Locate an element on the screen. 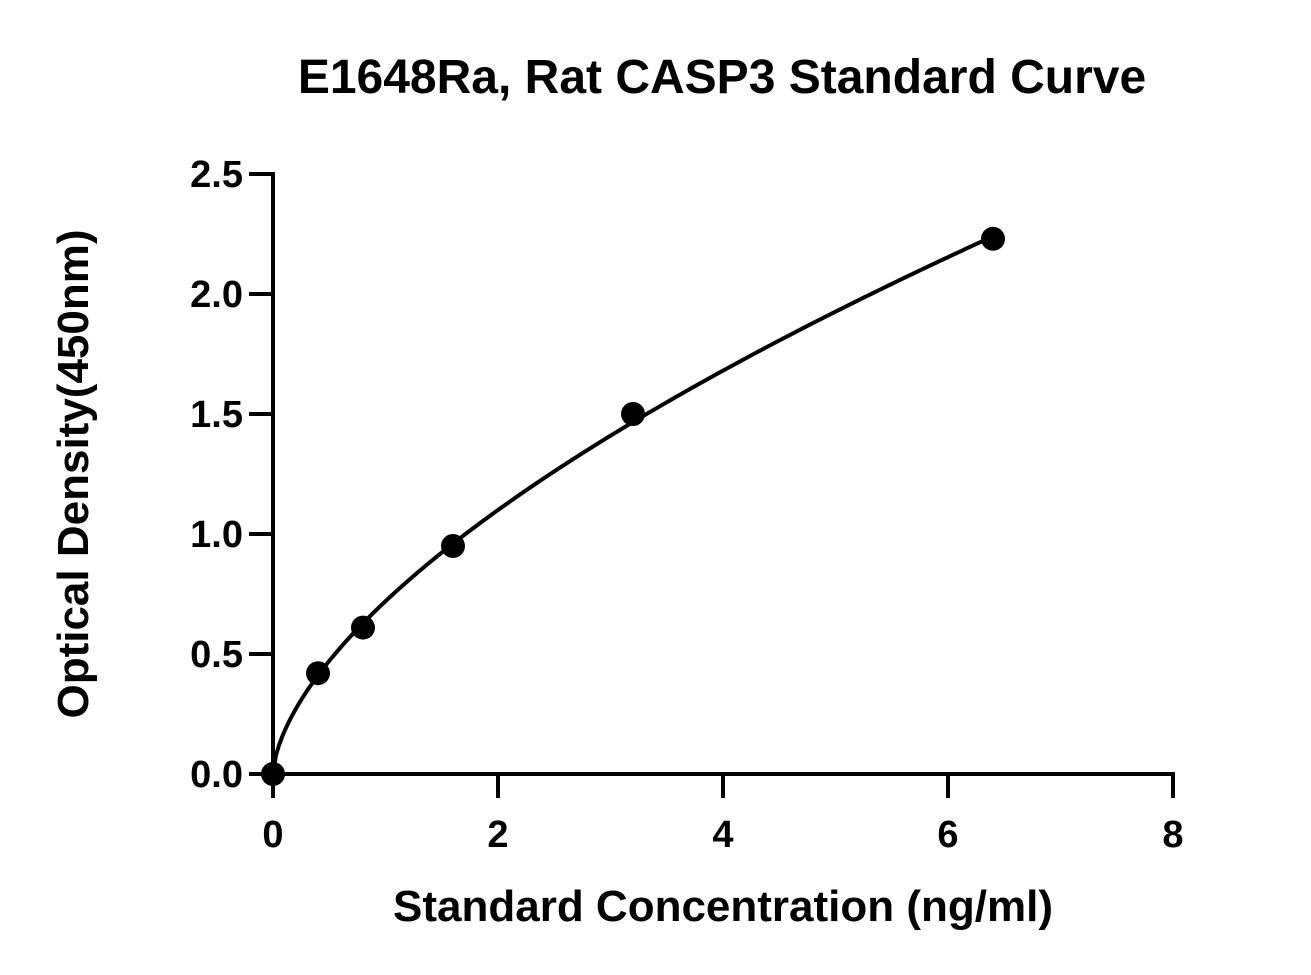  y-tick-label: 2.5 is located at coordinates (216, 175).